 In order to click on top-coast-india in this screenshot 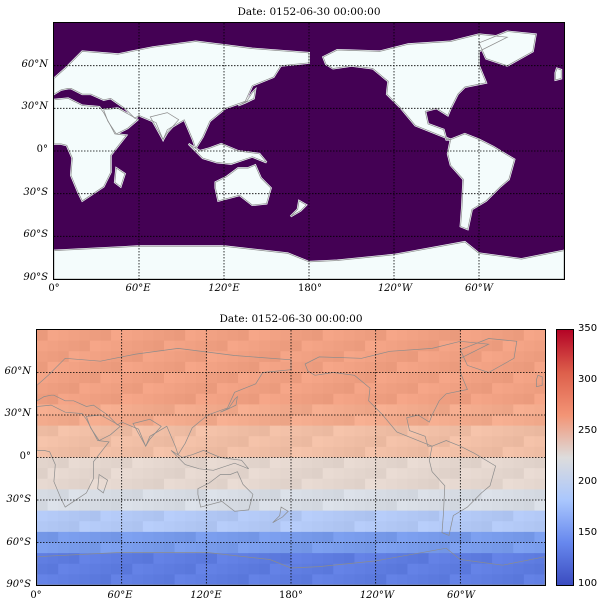, I will do `click(164, 126)`.